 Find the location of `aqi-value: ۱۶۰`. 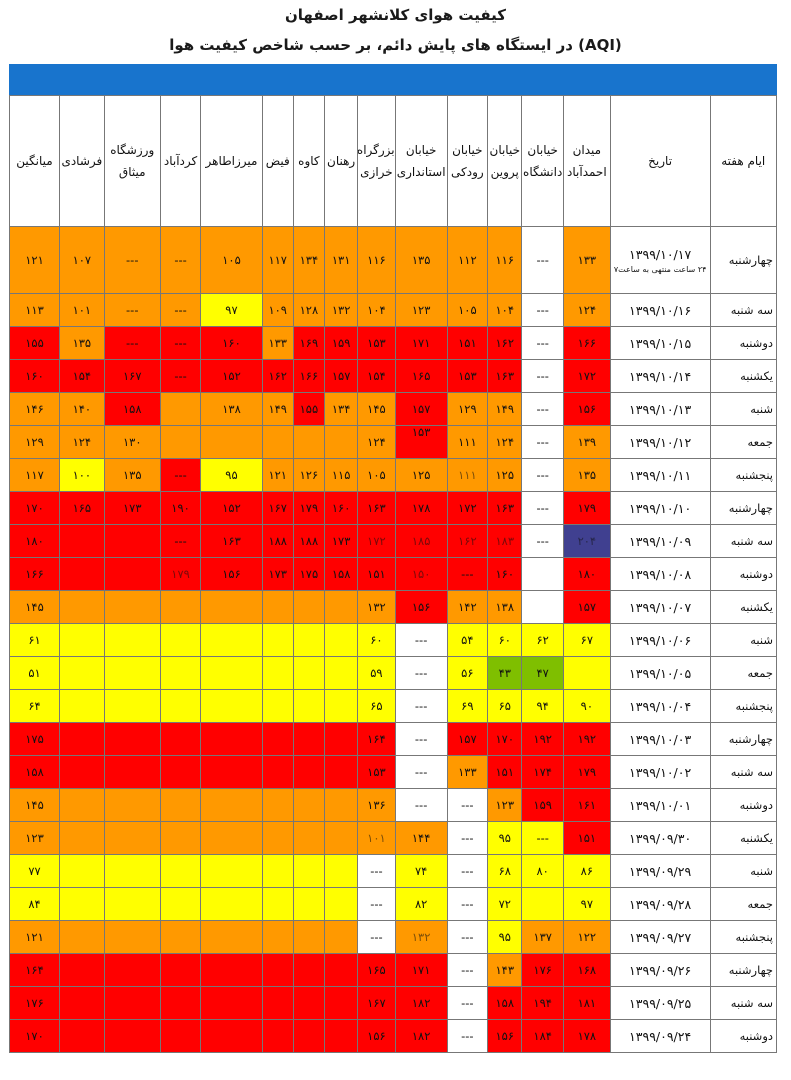

aqi-value: ۱۶۰ is located at coordinates (231, 343).